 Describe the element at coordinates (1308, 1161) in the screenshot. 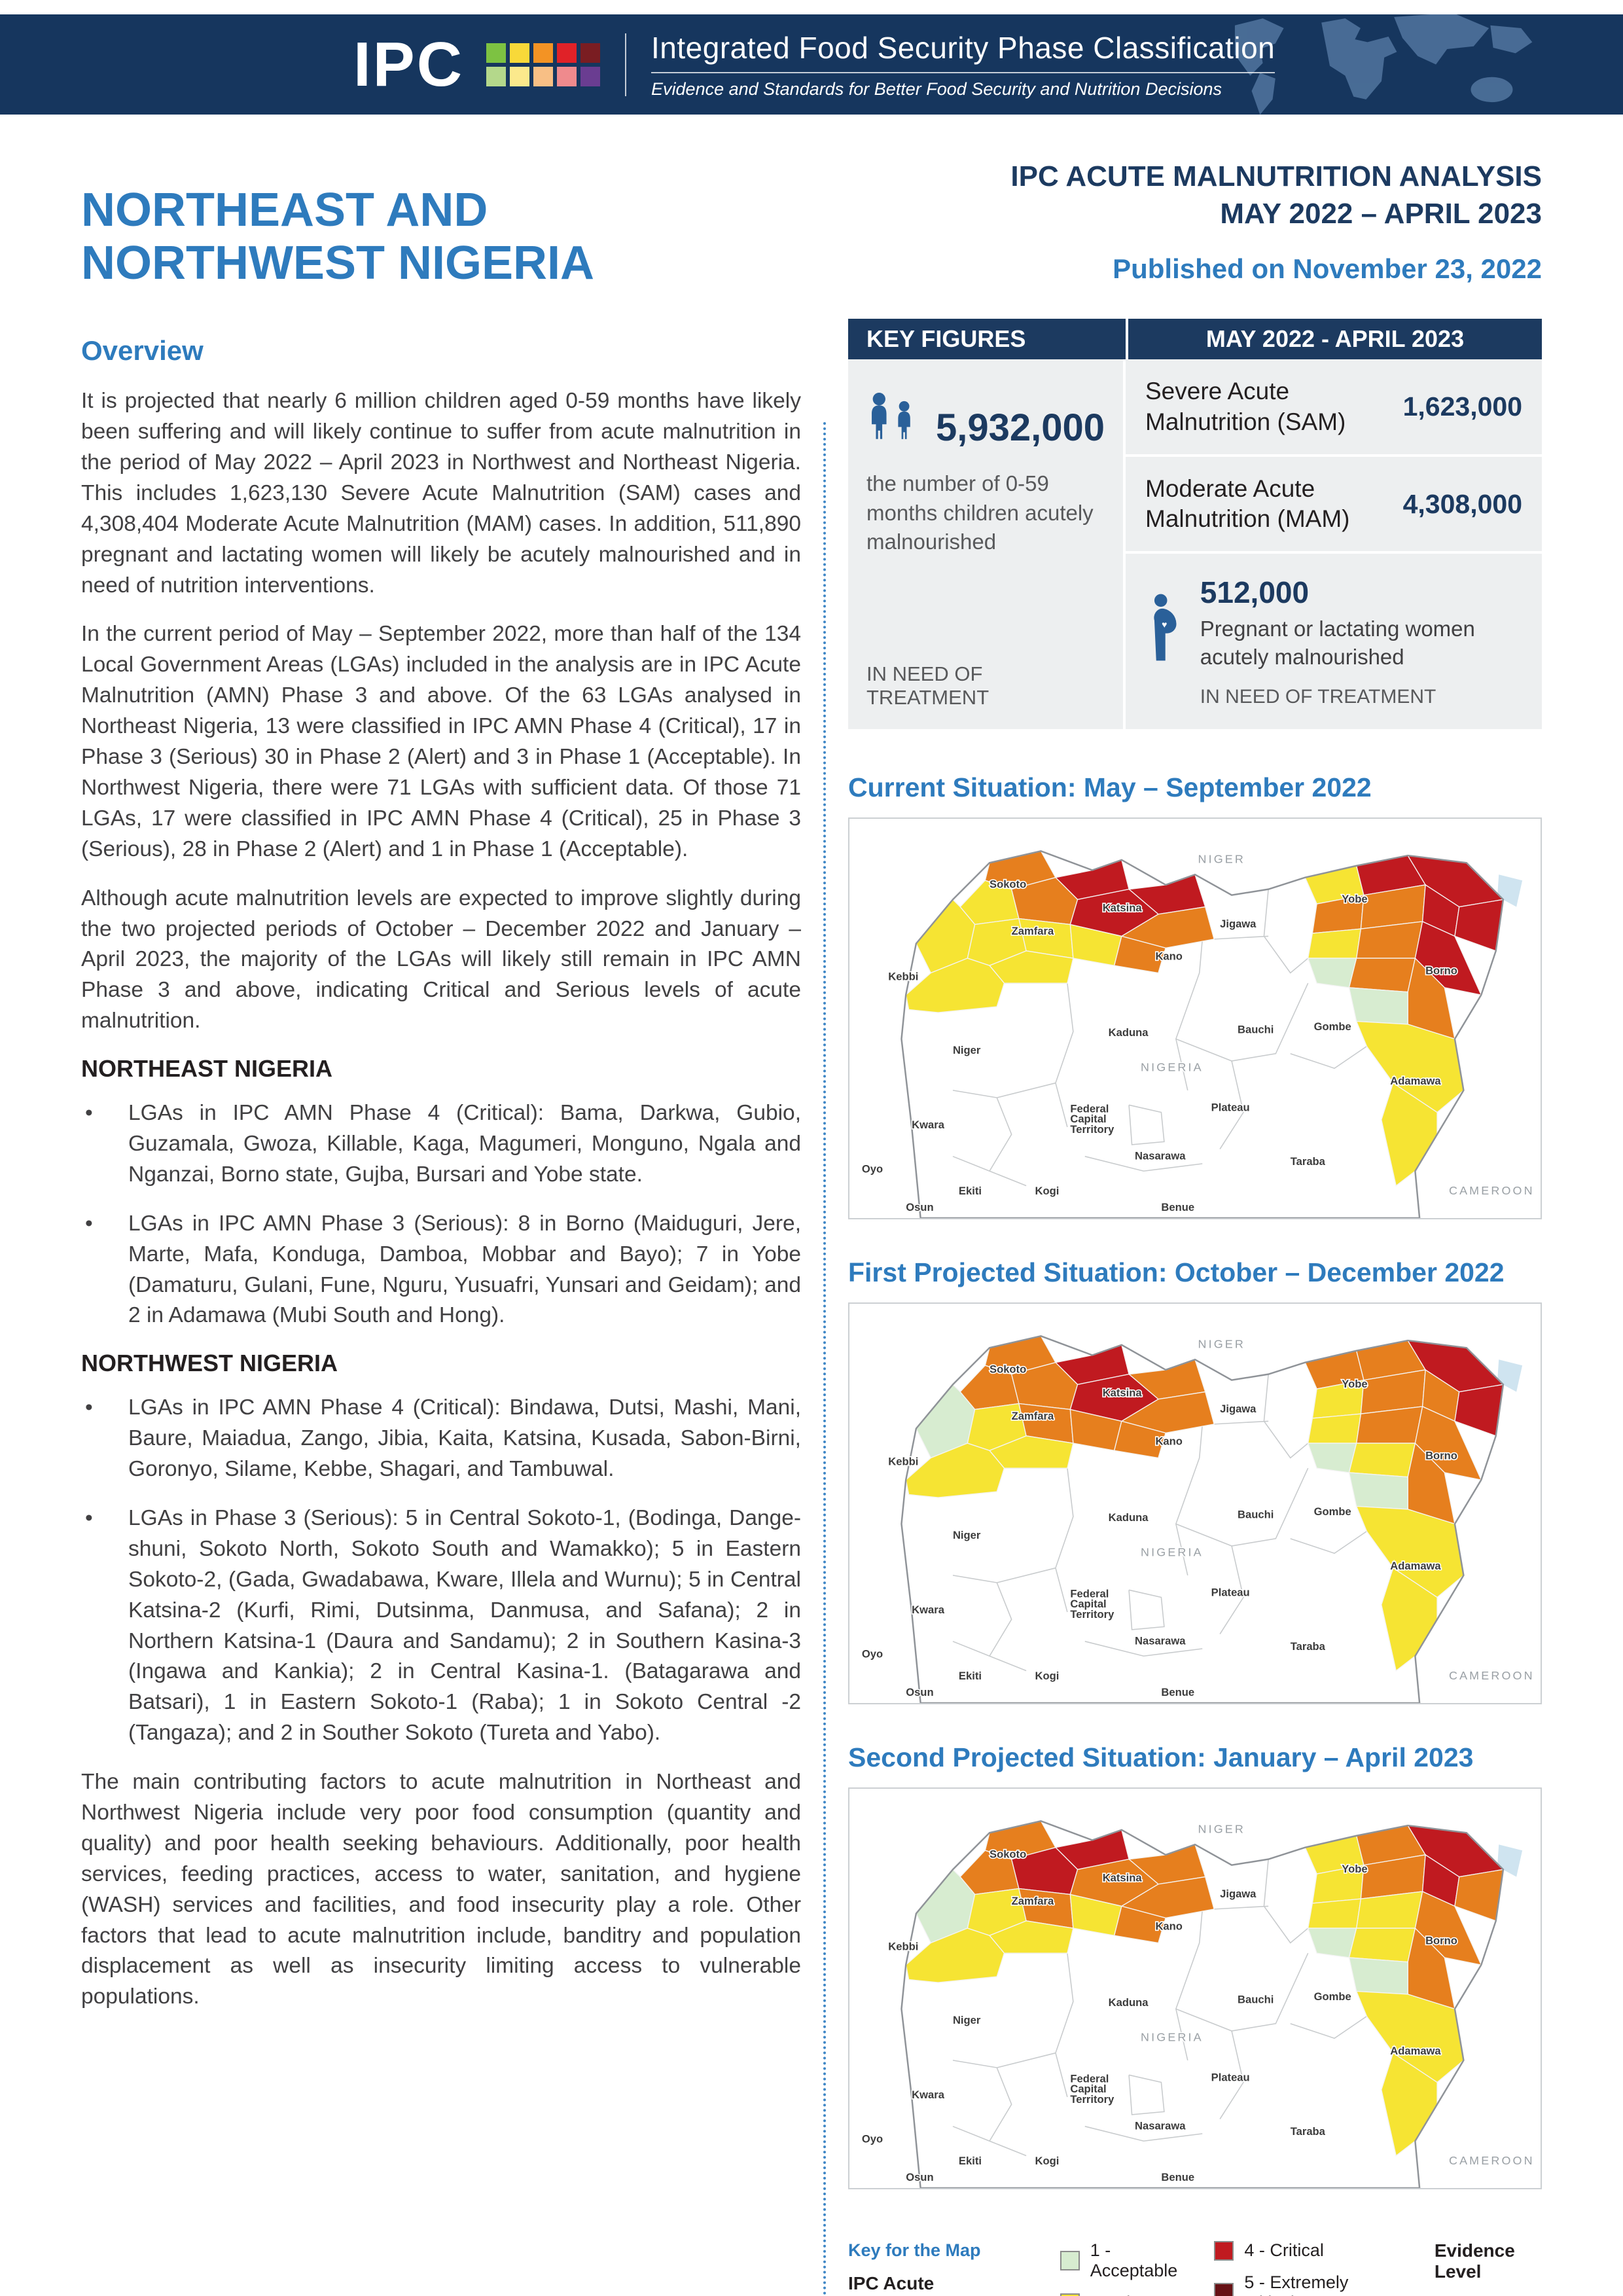

I see `svg-text: Taraba` at that location.